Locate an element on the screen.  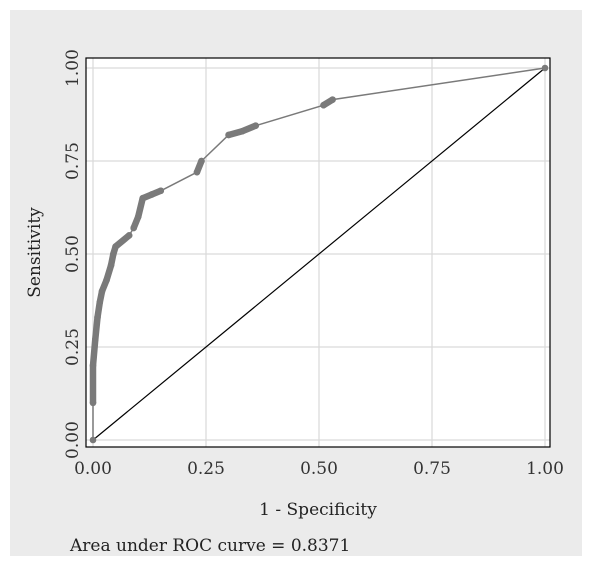
x-tick-label: 1.00 is located at coordinates (545, 469).